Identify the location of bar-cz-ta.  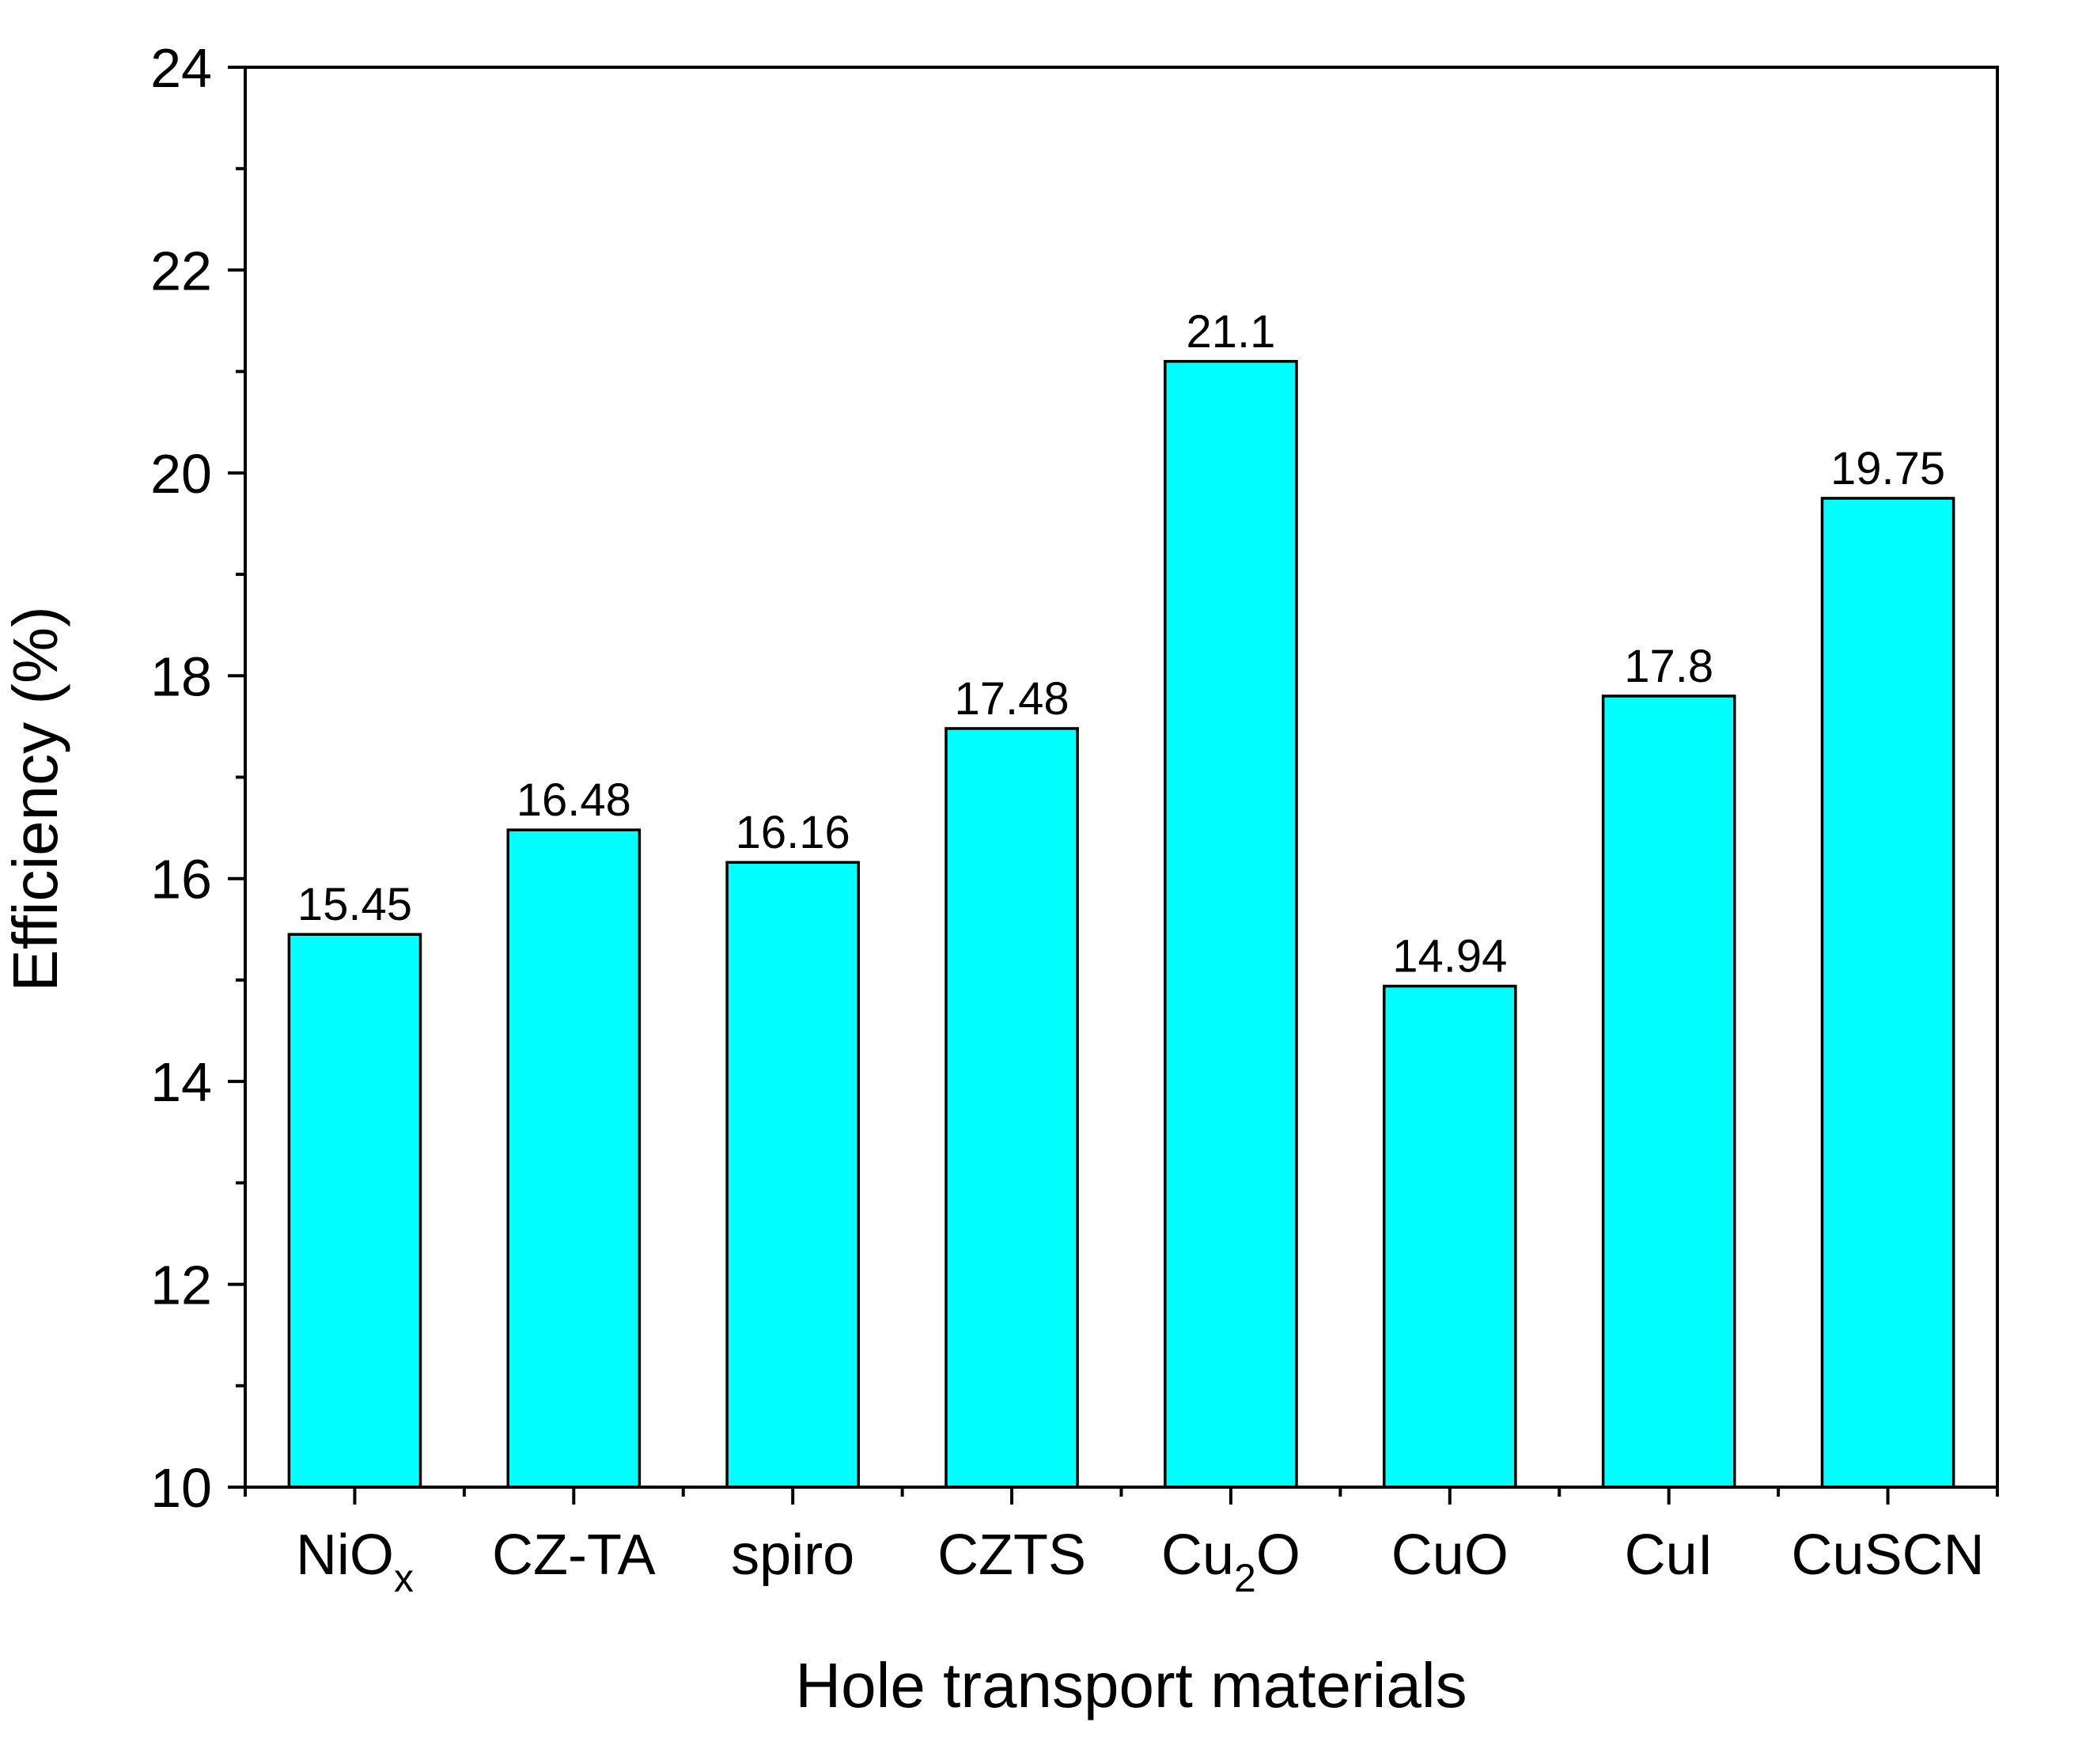
(574, 1158).